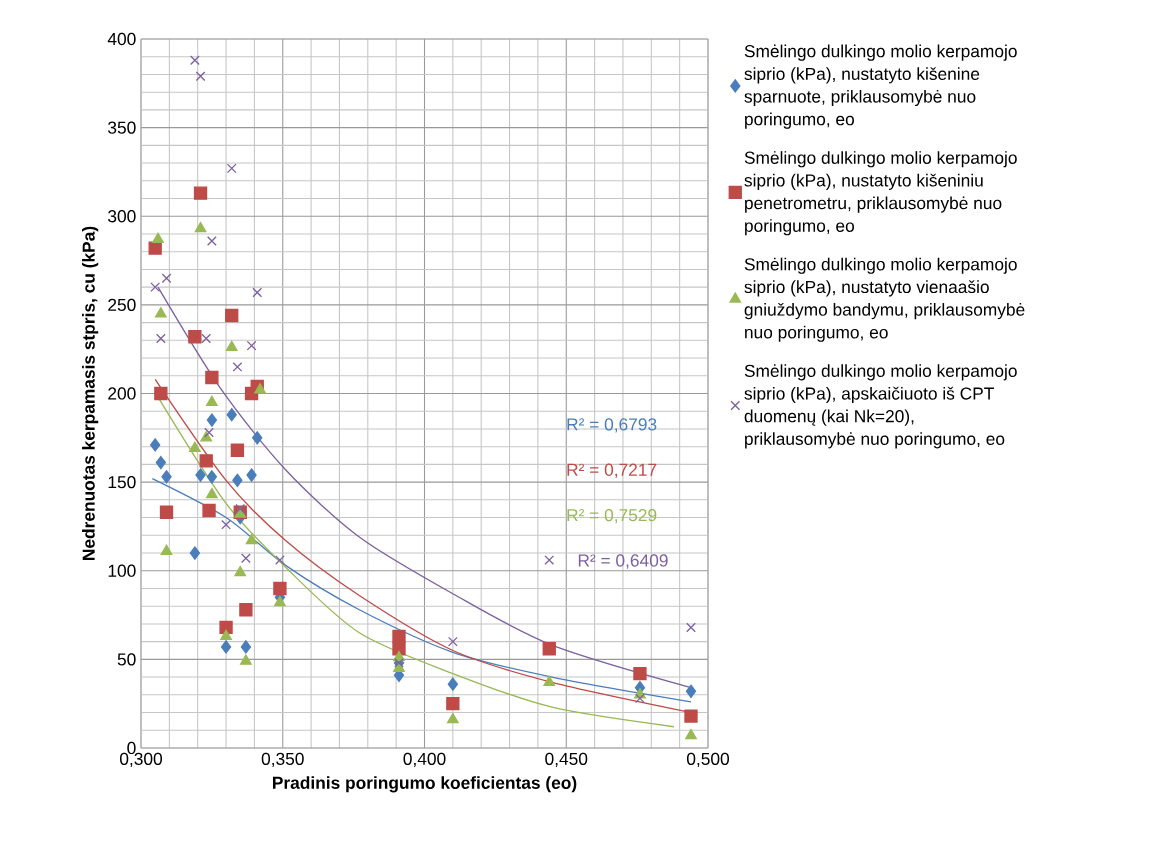 This screenshot has width=1165, height=866. Describe the element at coordinates (880, 406) in the screenshot. I see `legend-label: Smėlingo dulkingo molio kerpamojo siprio (kPa), apskaičiuoto iš CPT duomenų (kai Nk=20), priklausomybė nuo poringumo, eo` at that location.